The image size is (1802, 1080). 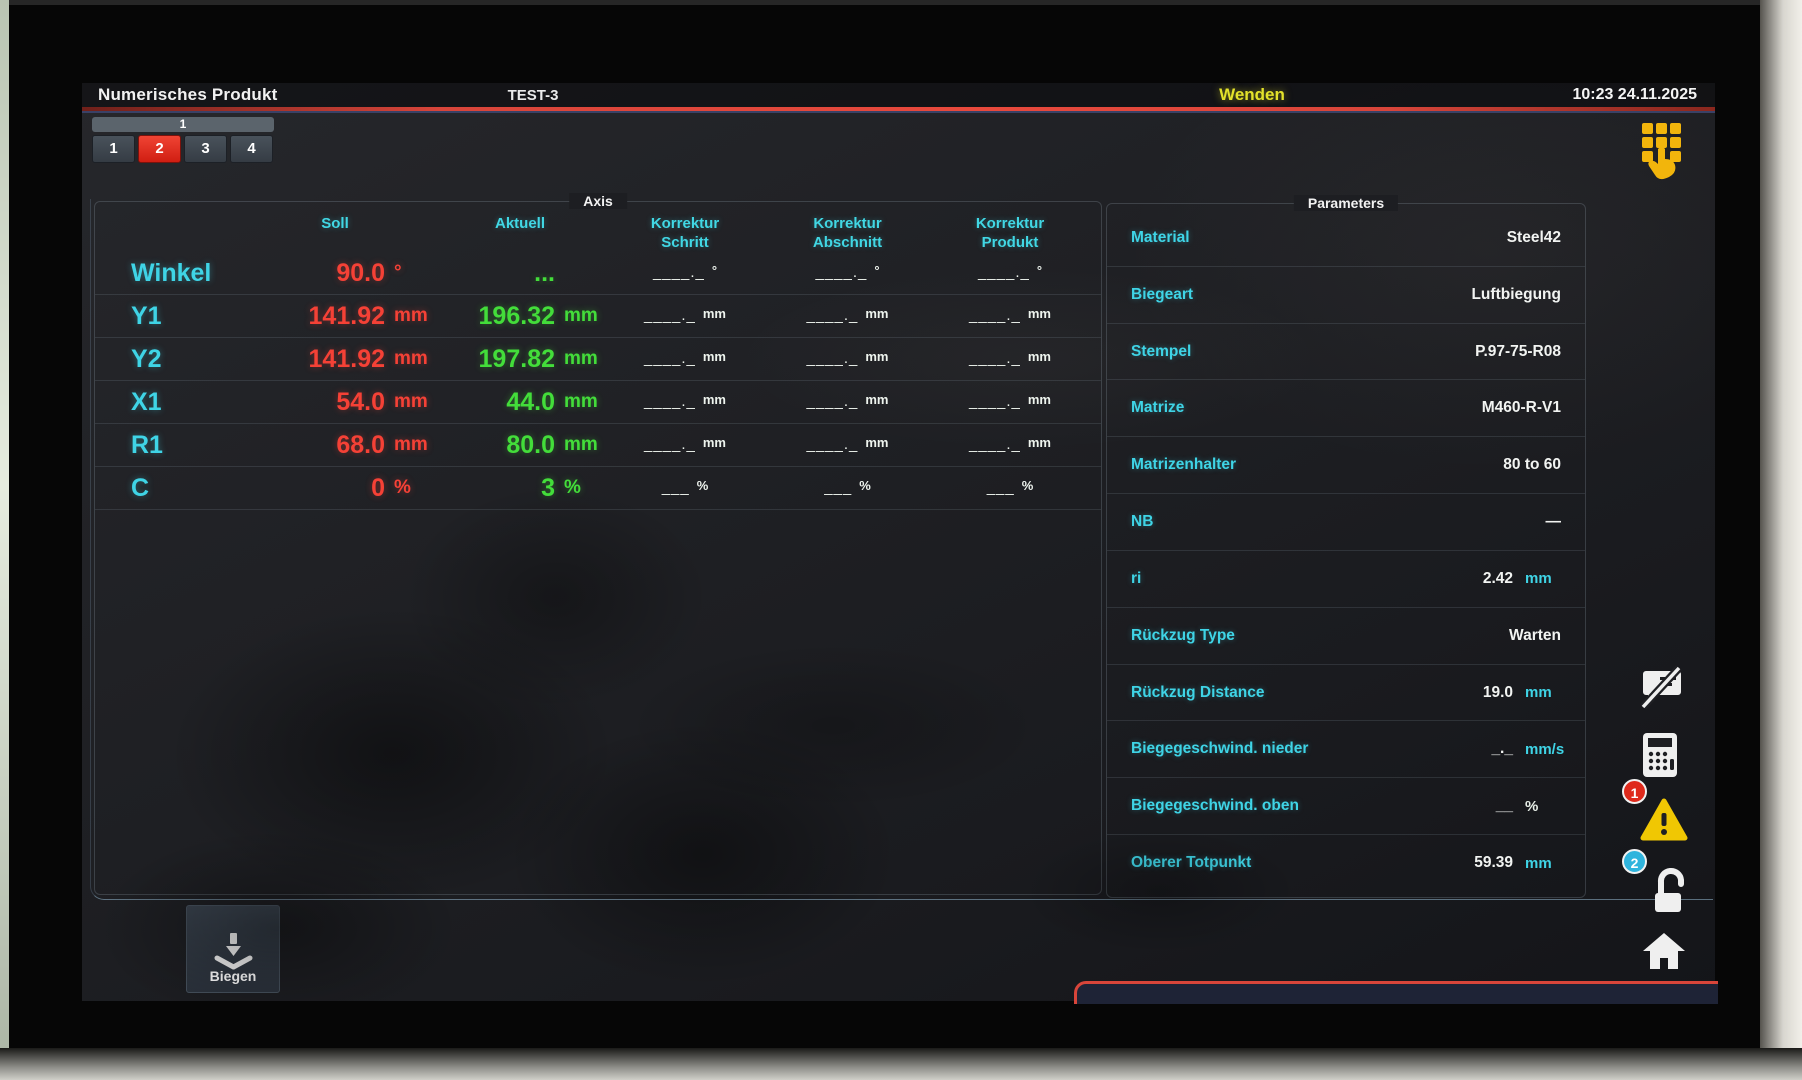 What do you see at coordinates (1660, 756) in the screenshot?
I see `calculator-button` at bounding box center [1660, 756].